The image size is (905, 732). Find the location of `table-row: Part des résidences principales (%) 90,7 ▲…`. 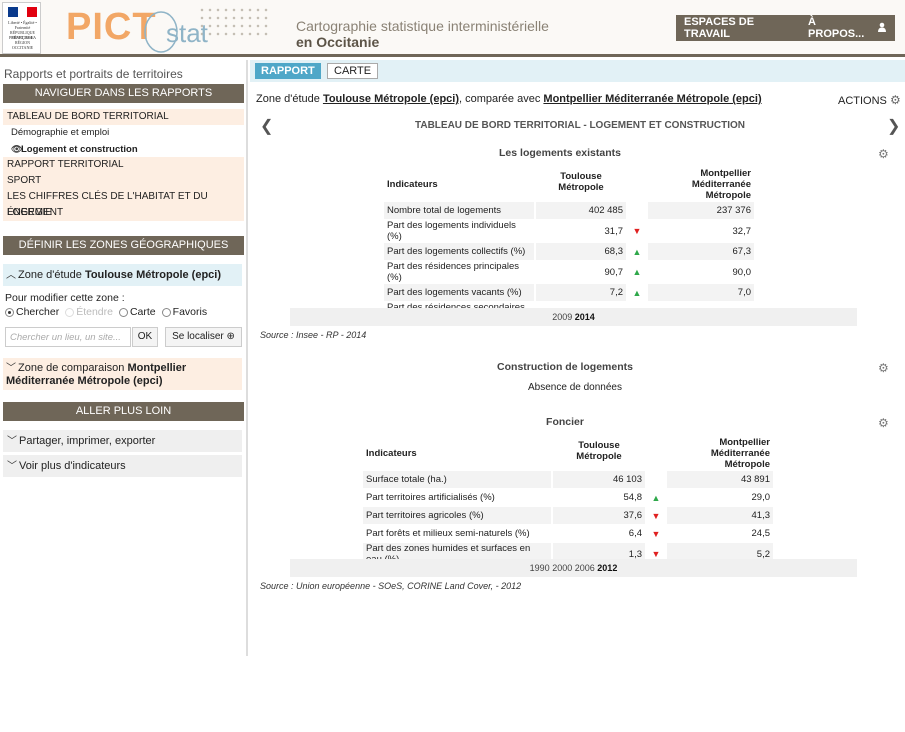

table-row: Part des résidences principales (%) 90,7 ▲… is located at coordinates (569, 272).